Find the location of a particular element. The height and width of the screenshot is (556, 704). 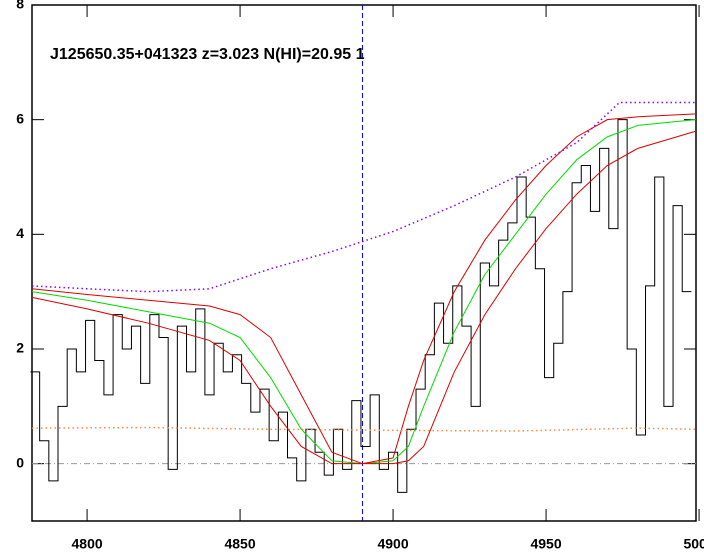

x-tick-label: 4900 is located at coordinates (392, 544).